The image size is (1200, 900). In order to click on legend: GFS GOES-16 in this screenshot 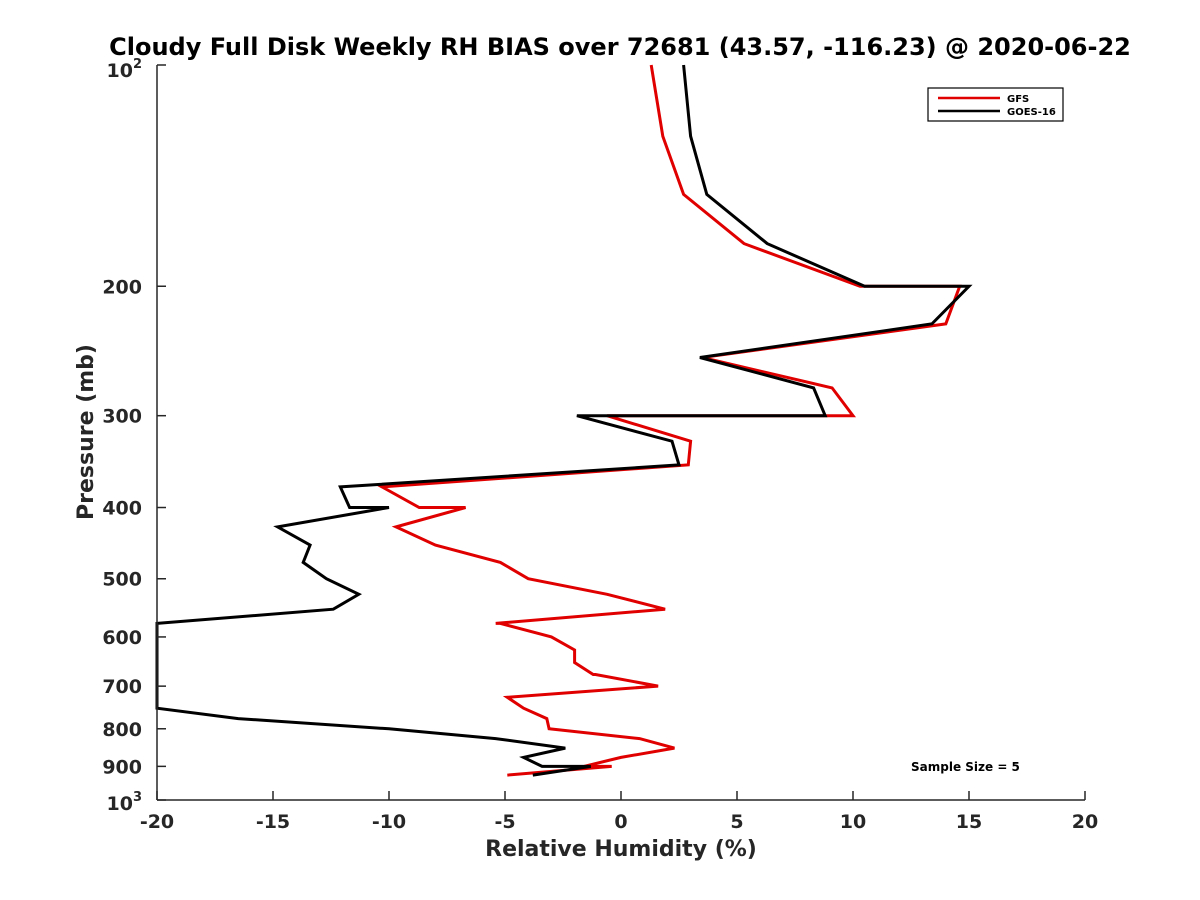, I will do `click(995, 104)`.